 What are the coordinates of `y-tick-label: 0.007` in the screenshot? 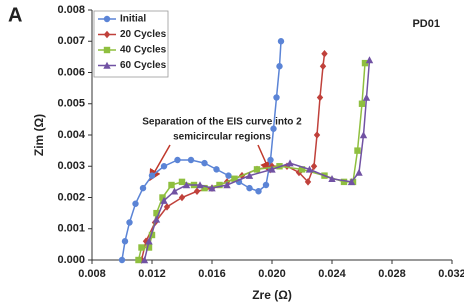 It's located at (71, 41).